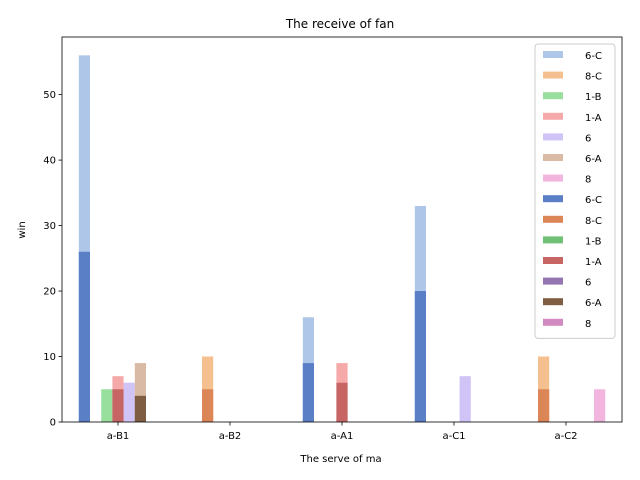 The image size is (640, 480). What do you see at coordinates (84, 336) in the screenshot?
I see `bar-dark-6-C-a-B1` at bounding box center [84, 336].